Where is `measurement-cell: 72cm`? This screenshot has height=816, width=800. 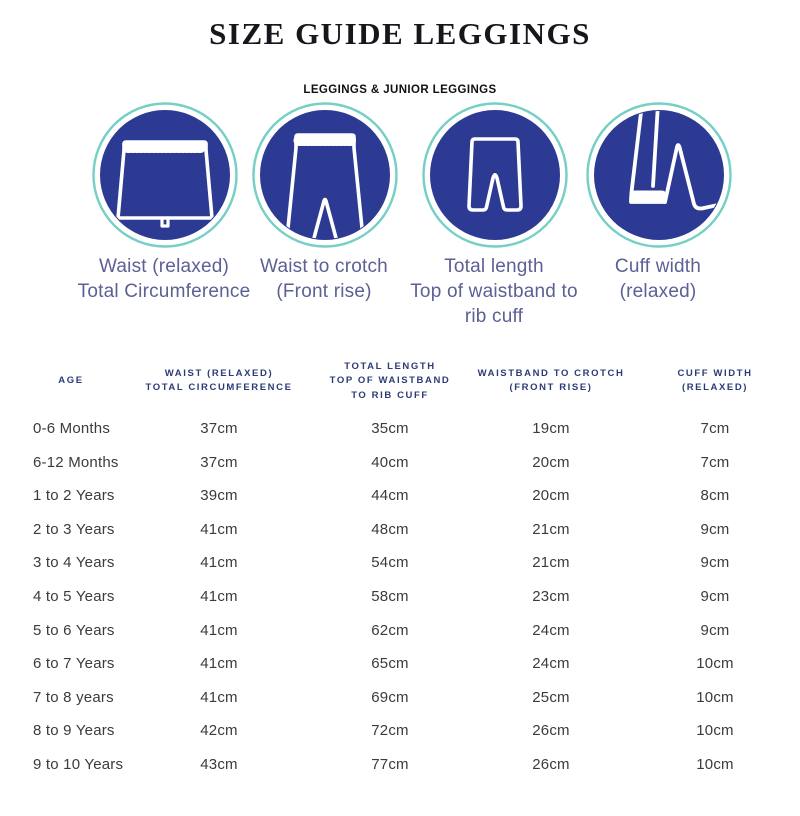 measurement-cell: 72cm is located at coordinates (390, 731).